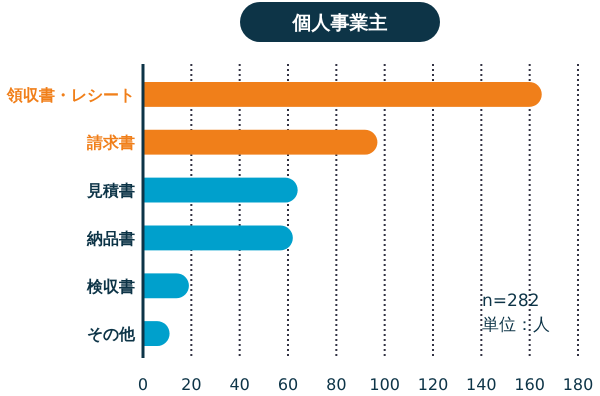  Describe the element at coordinates (111, 334) in the screenshot. I see `y-tick-label: その他` at that location.